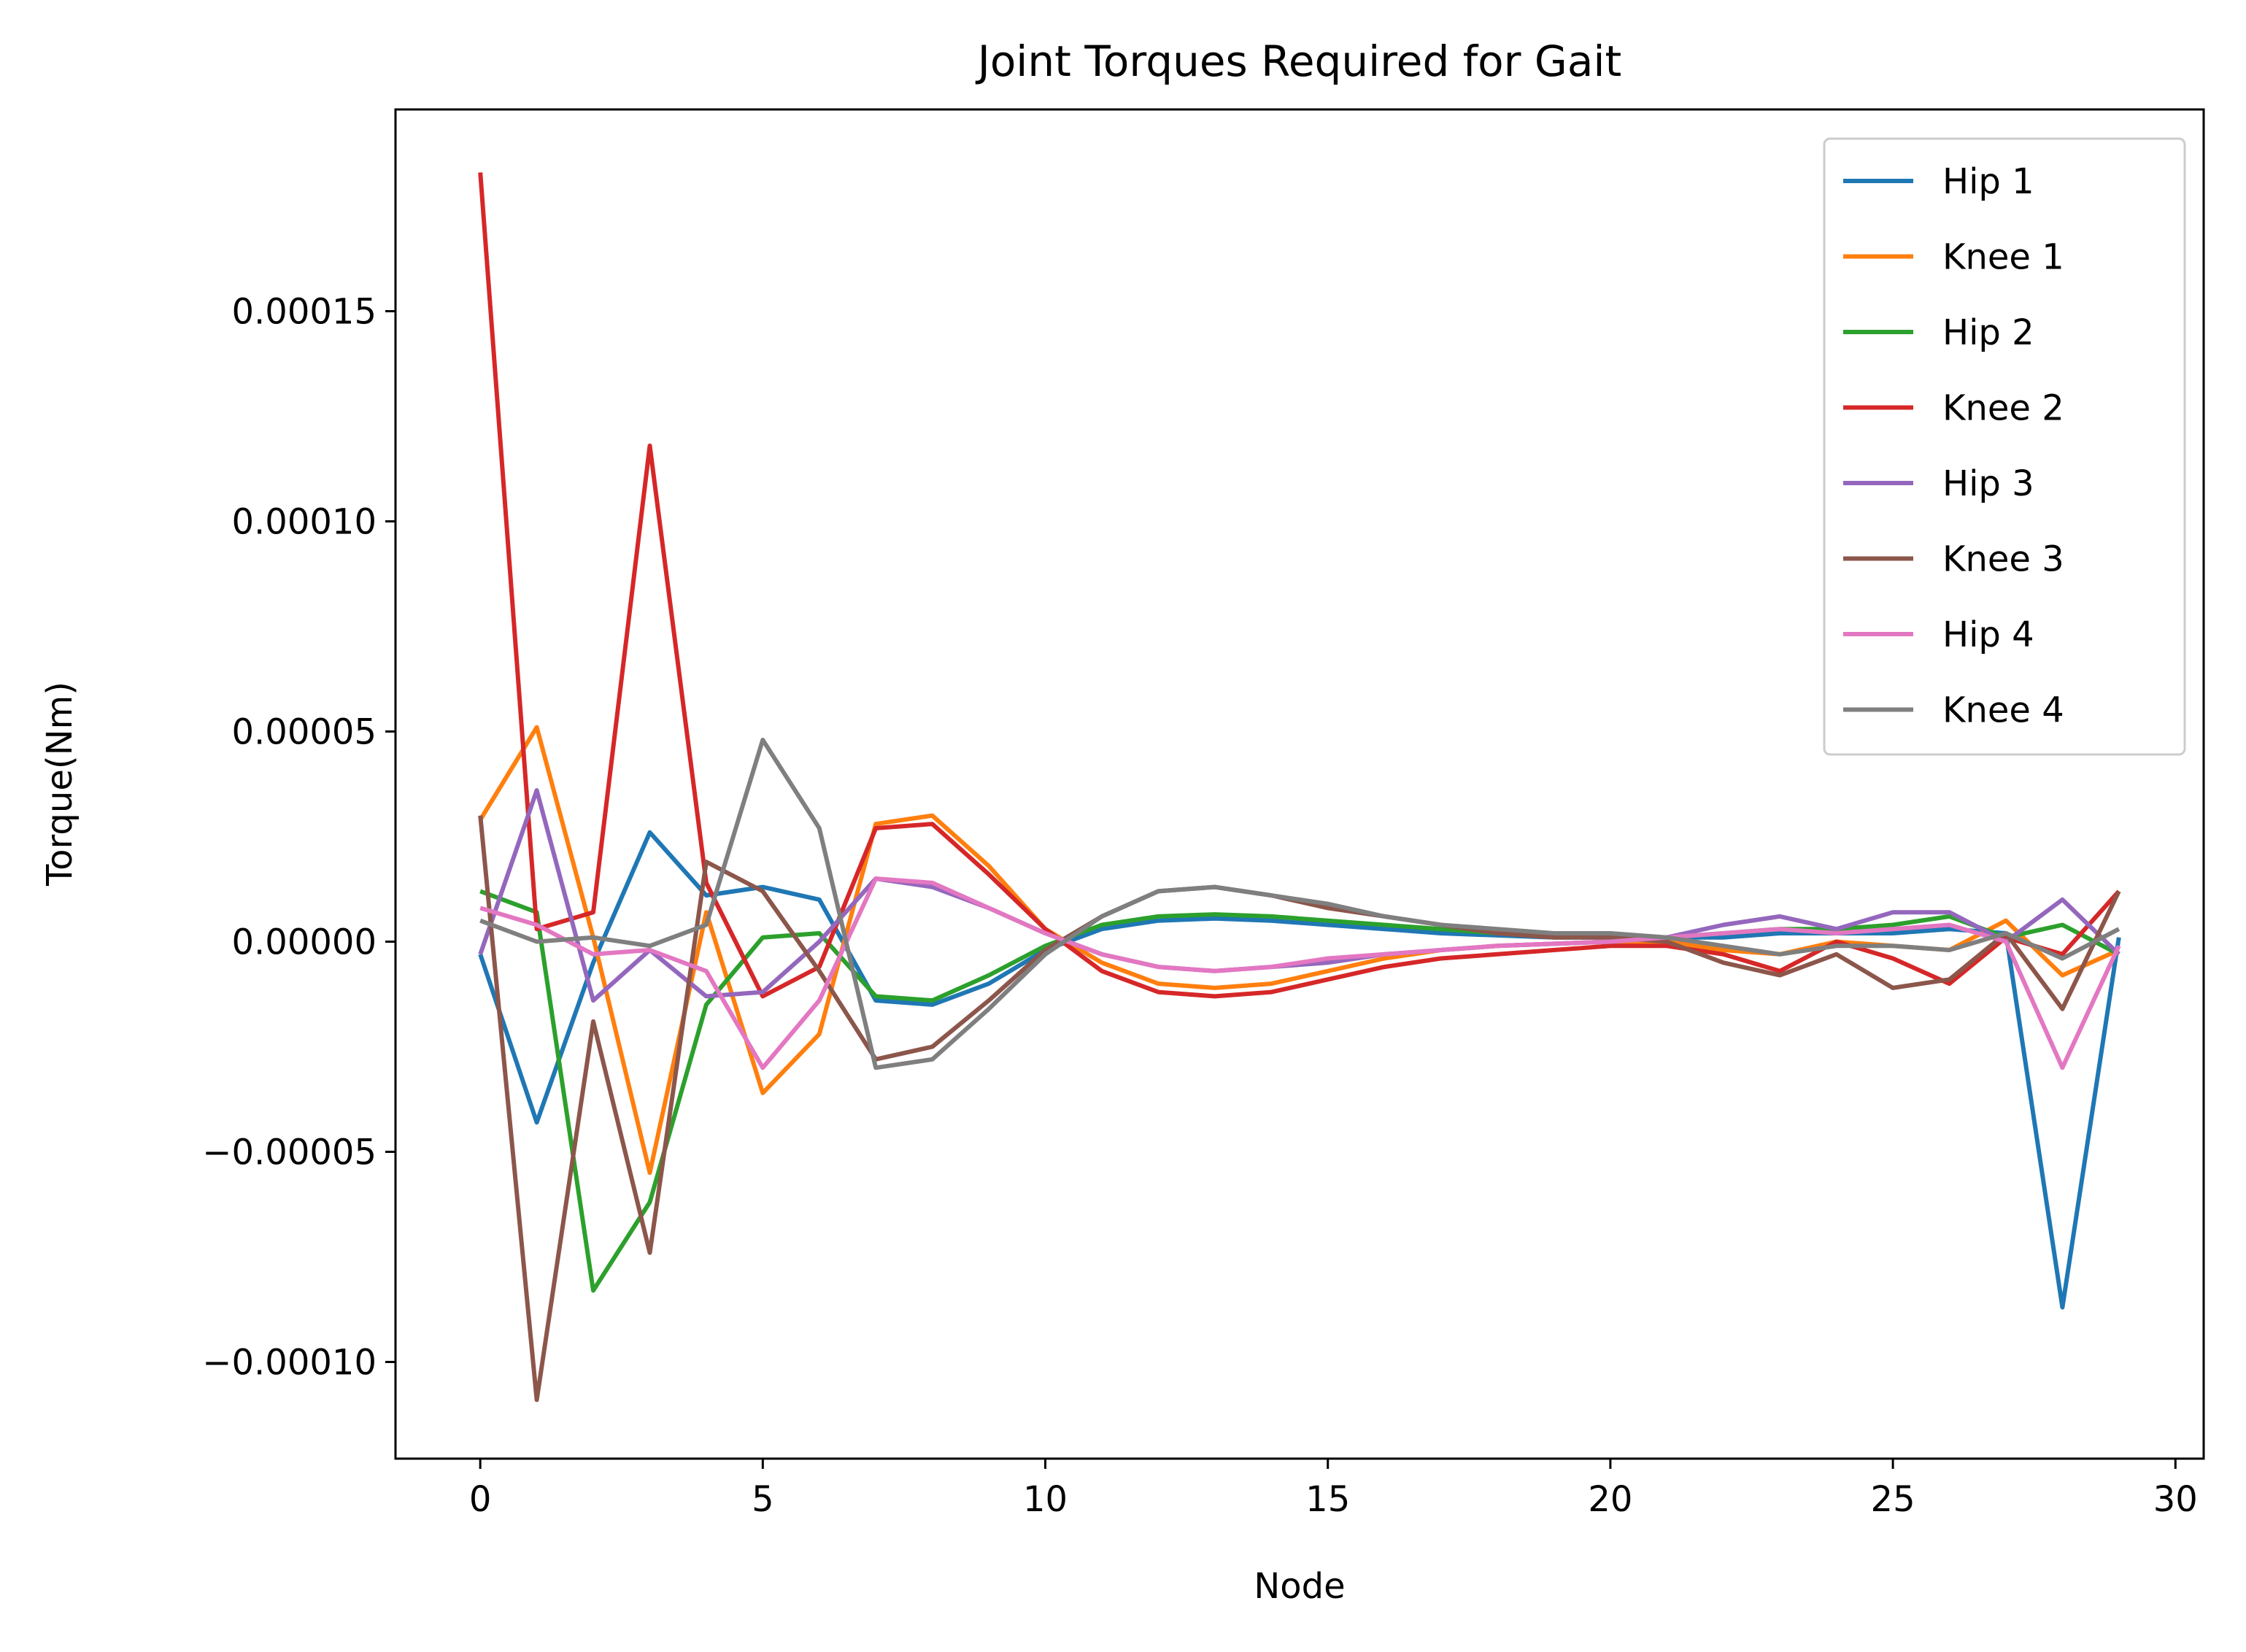 This screenshot has height=1652, width=2246. What do you see at coordinates (763, 1500) in the screenshot?
I see `x-tick-label: 5` at bounding box center [763, 1500].